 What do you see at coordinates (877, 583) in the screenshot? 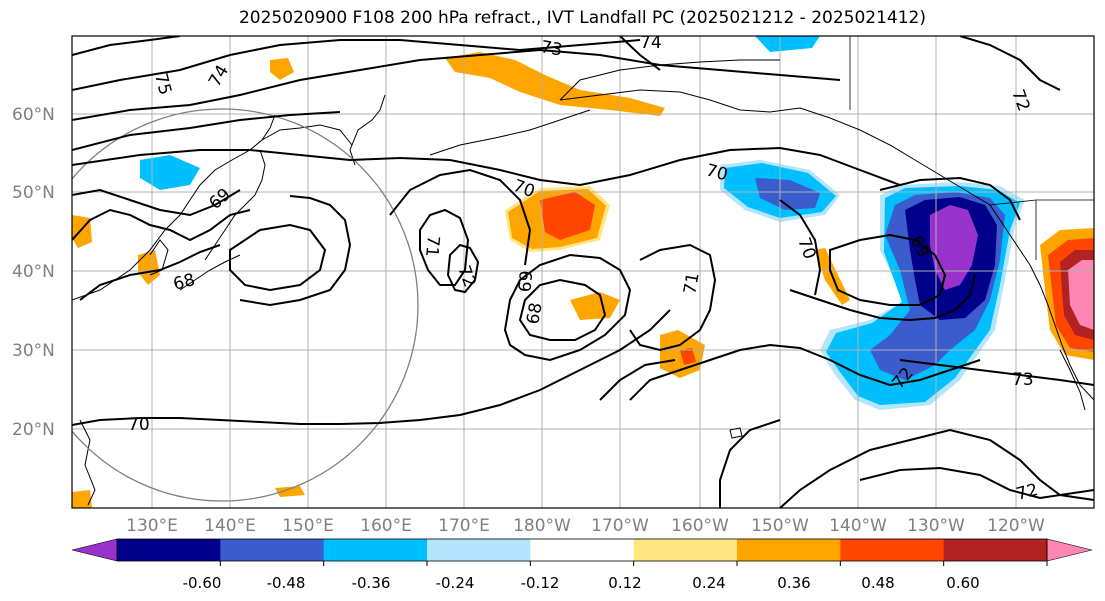
I see `colorbar-tick-label: 0.48` at bounding box center [877, 583].